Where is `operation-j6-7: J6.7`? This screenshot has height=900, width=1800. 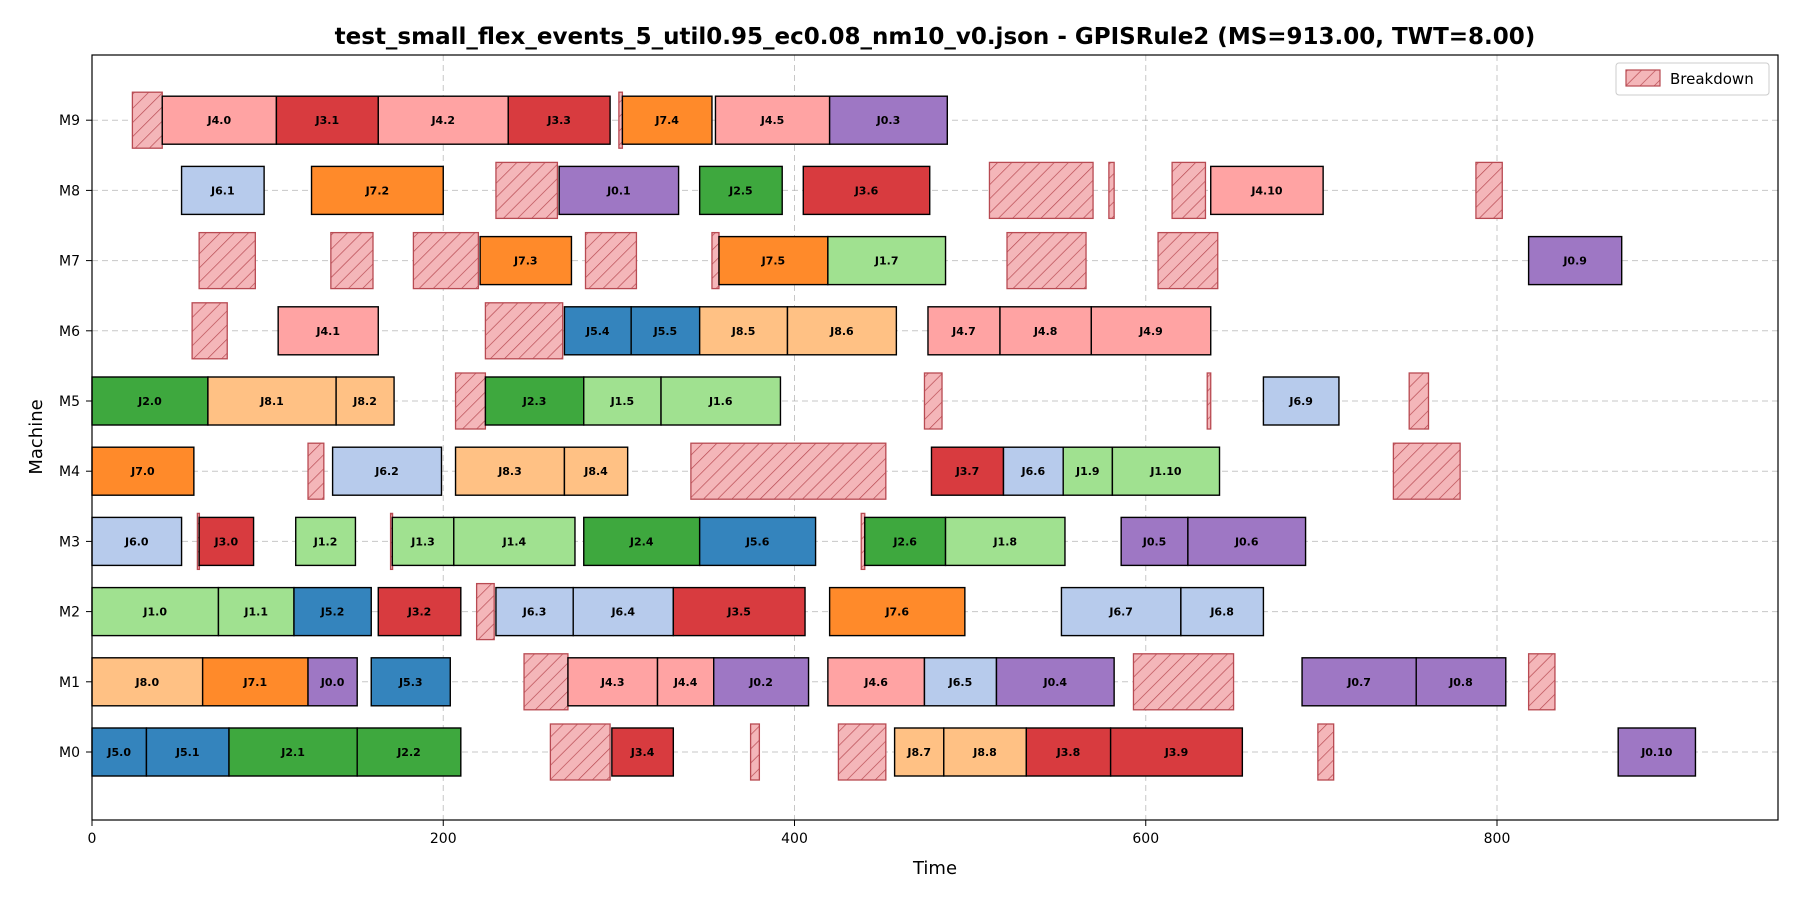 operation-j6-7: J6.7 is located at coordinates (1121, 611).